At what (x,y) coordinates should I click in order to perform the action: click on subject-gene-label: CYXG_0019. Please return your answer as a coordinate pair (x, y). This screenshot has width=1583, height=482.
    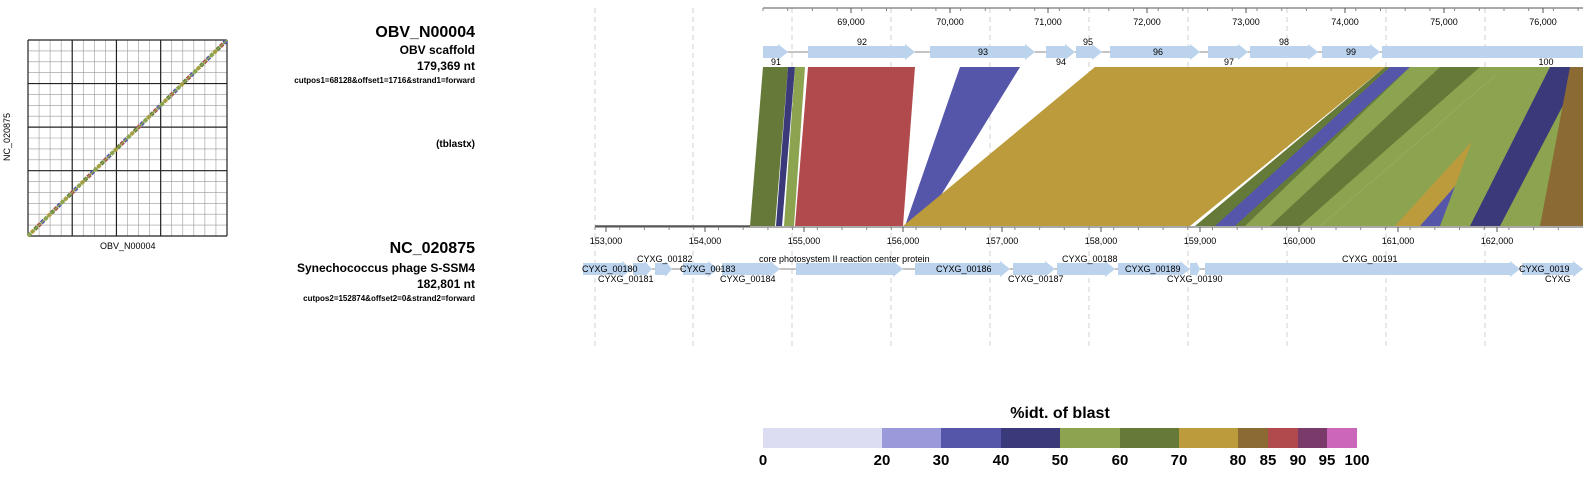
    Looking at the image, I should click on (1544, 269).